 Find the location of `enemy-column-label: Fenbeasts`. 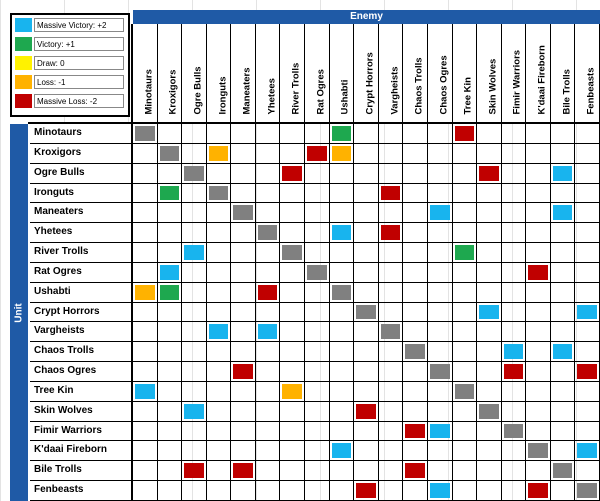

enemy-column-label: Fenbeasts is located at coordinates (591, 91).